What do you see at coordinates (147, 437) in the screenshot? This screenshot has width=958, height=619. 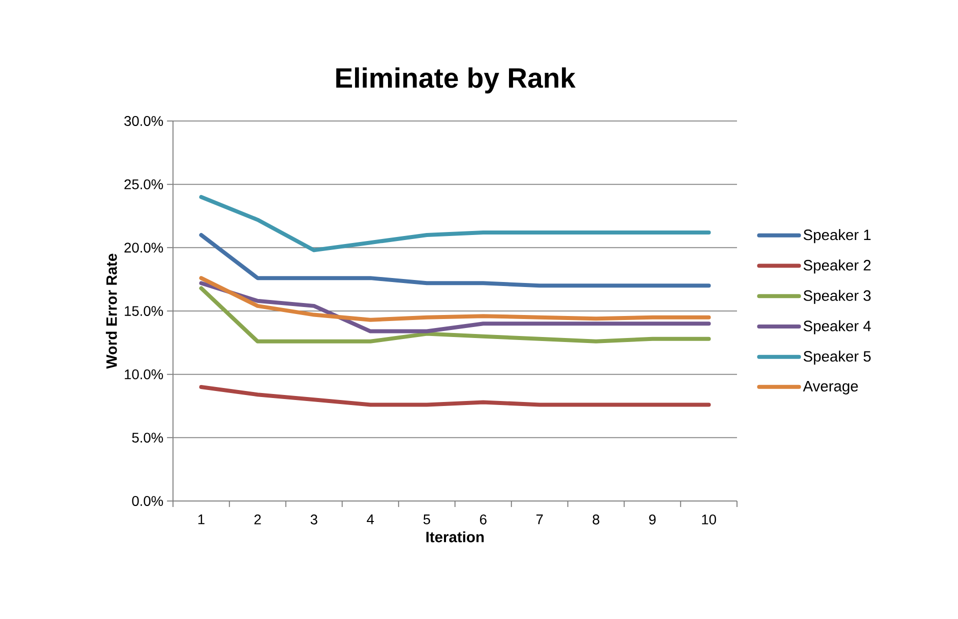 I see `y-tick-label: 5.0%` at bounding box center [147, 437].